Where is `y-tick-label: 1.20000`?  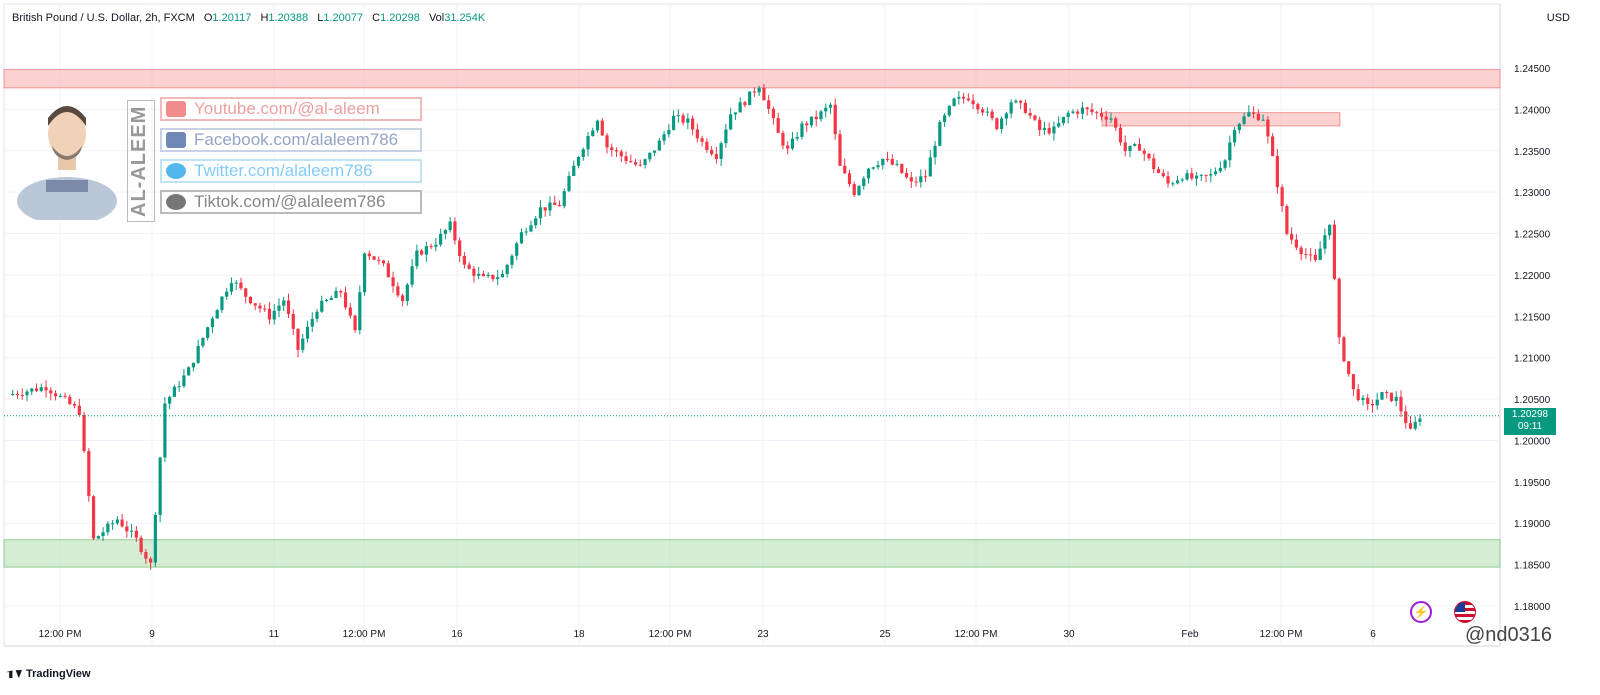 y-tick-label: 1.20000 is located at coordinates (1532, 441).